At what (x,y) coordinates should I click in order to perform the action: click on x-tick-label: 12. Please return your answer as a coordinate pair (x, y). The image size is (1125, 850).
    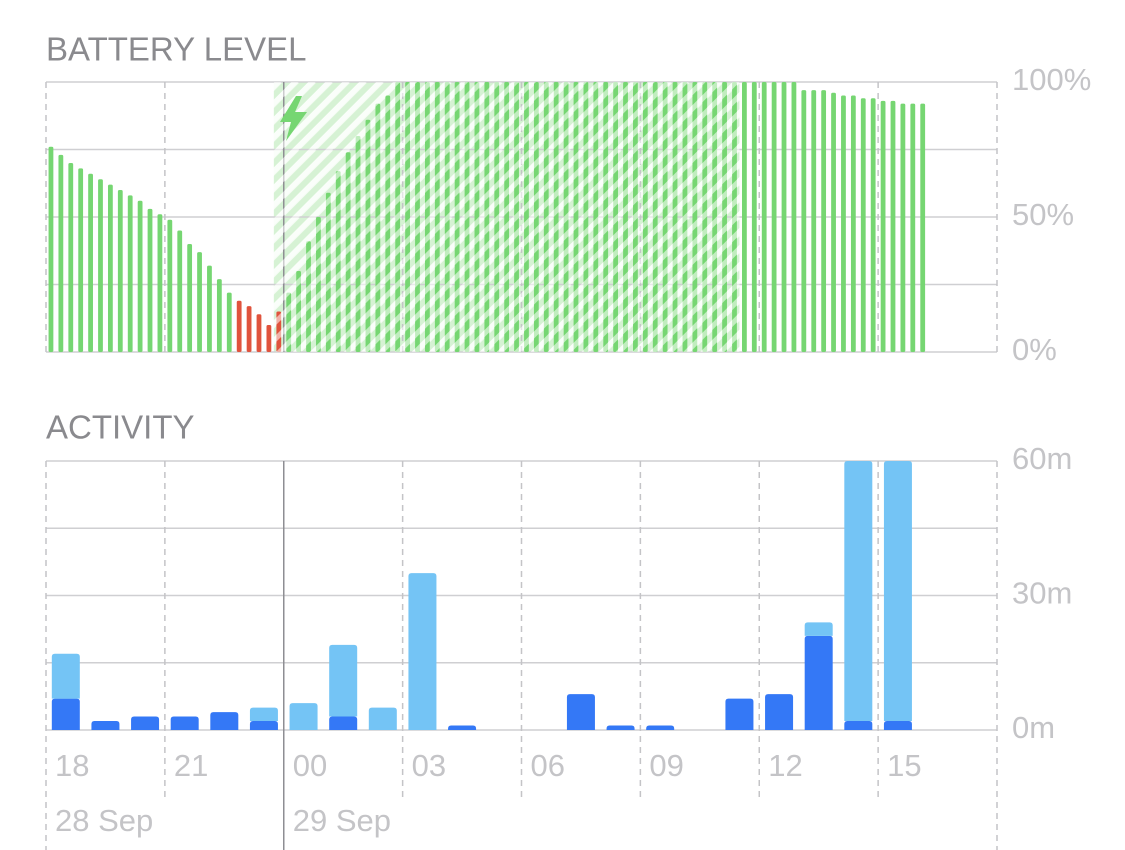
    Looking at the image, I should click on (785, 765).